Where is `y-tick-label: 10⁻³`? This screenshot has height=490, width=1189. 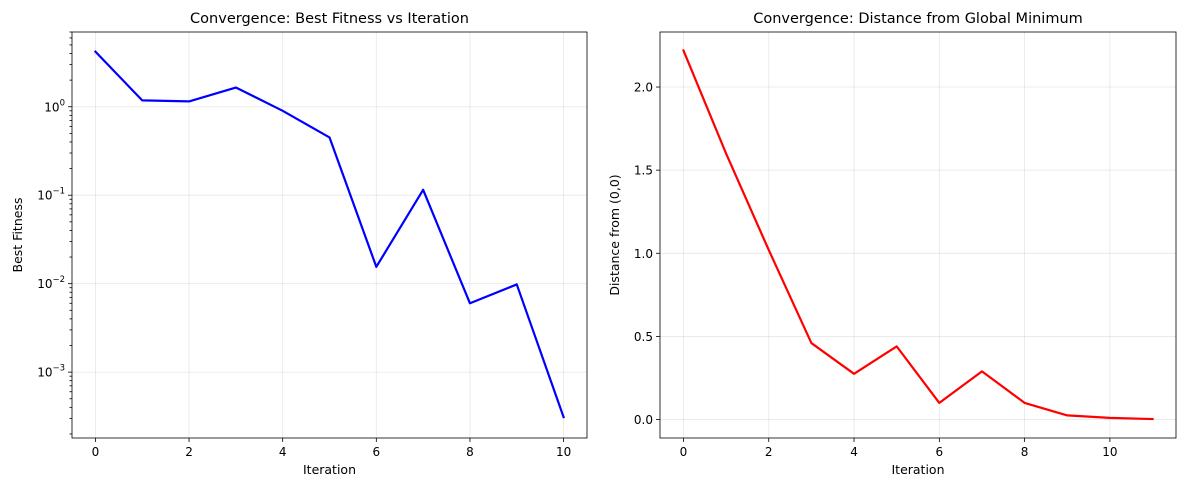
y-tick-label: 10⁻³ is located at coordinates (51, 372).